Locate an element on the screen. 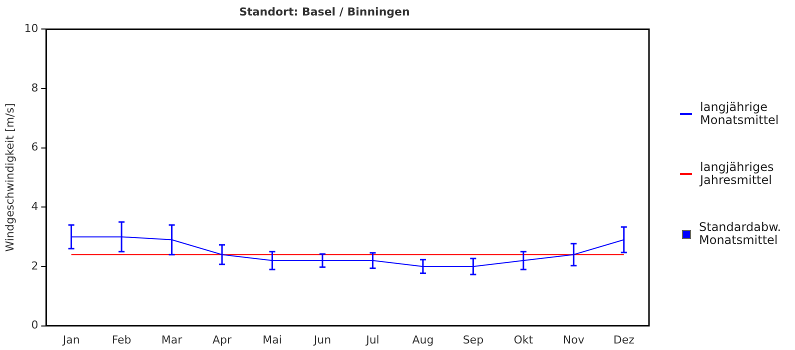 The width and height of the screenshot is (795, 350). x-tick-label: Apr is located at coordinates (222, 339).